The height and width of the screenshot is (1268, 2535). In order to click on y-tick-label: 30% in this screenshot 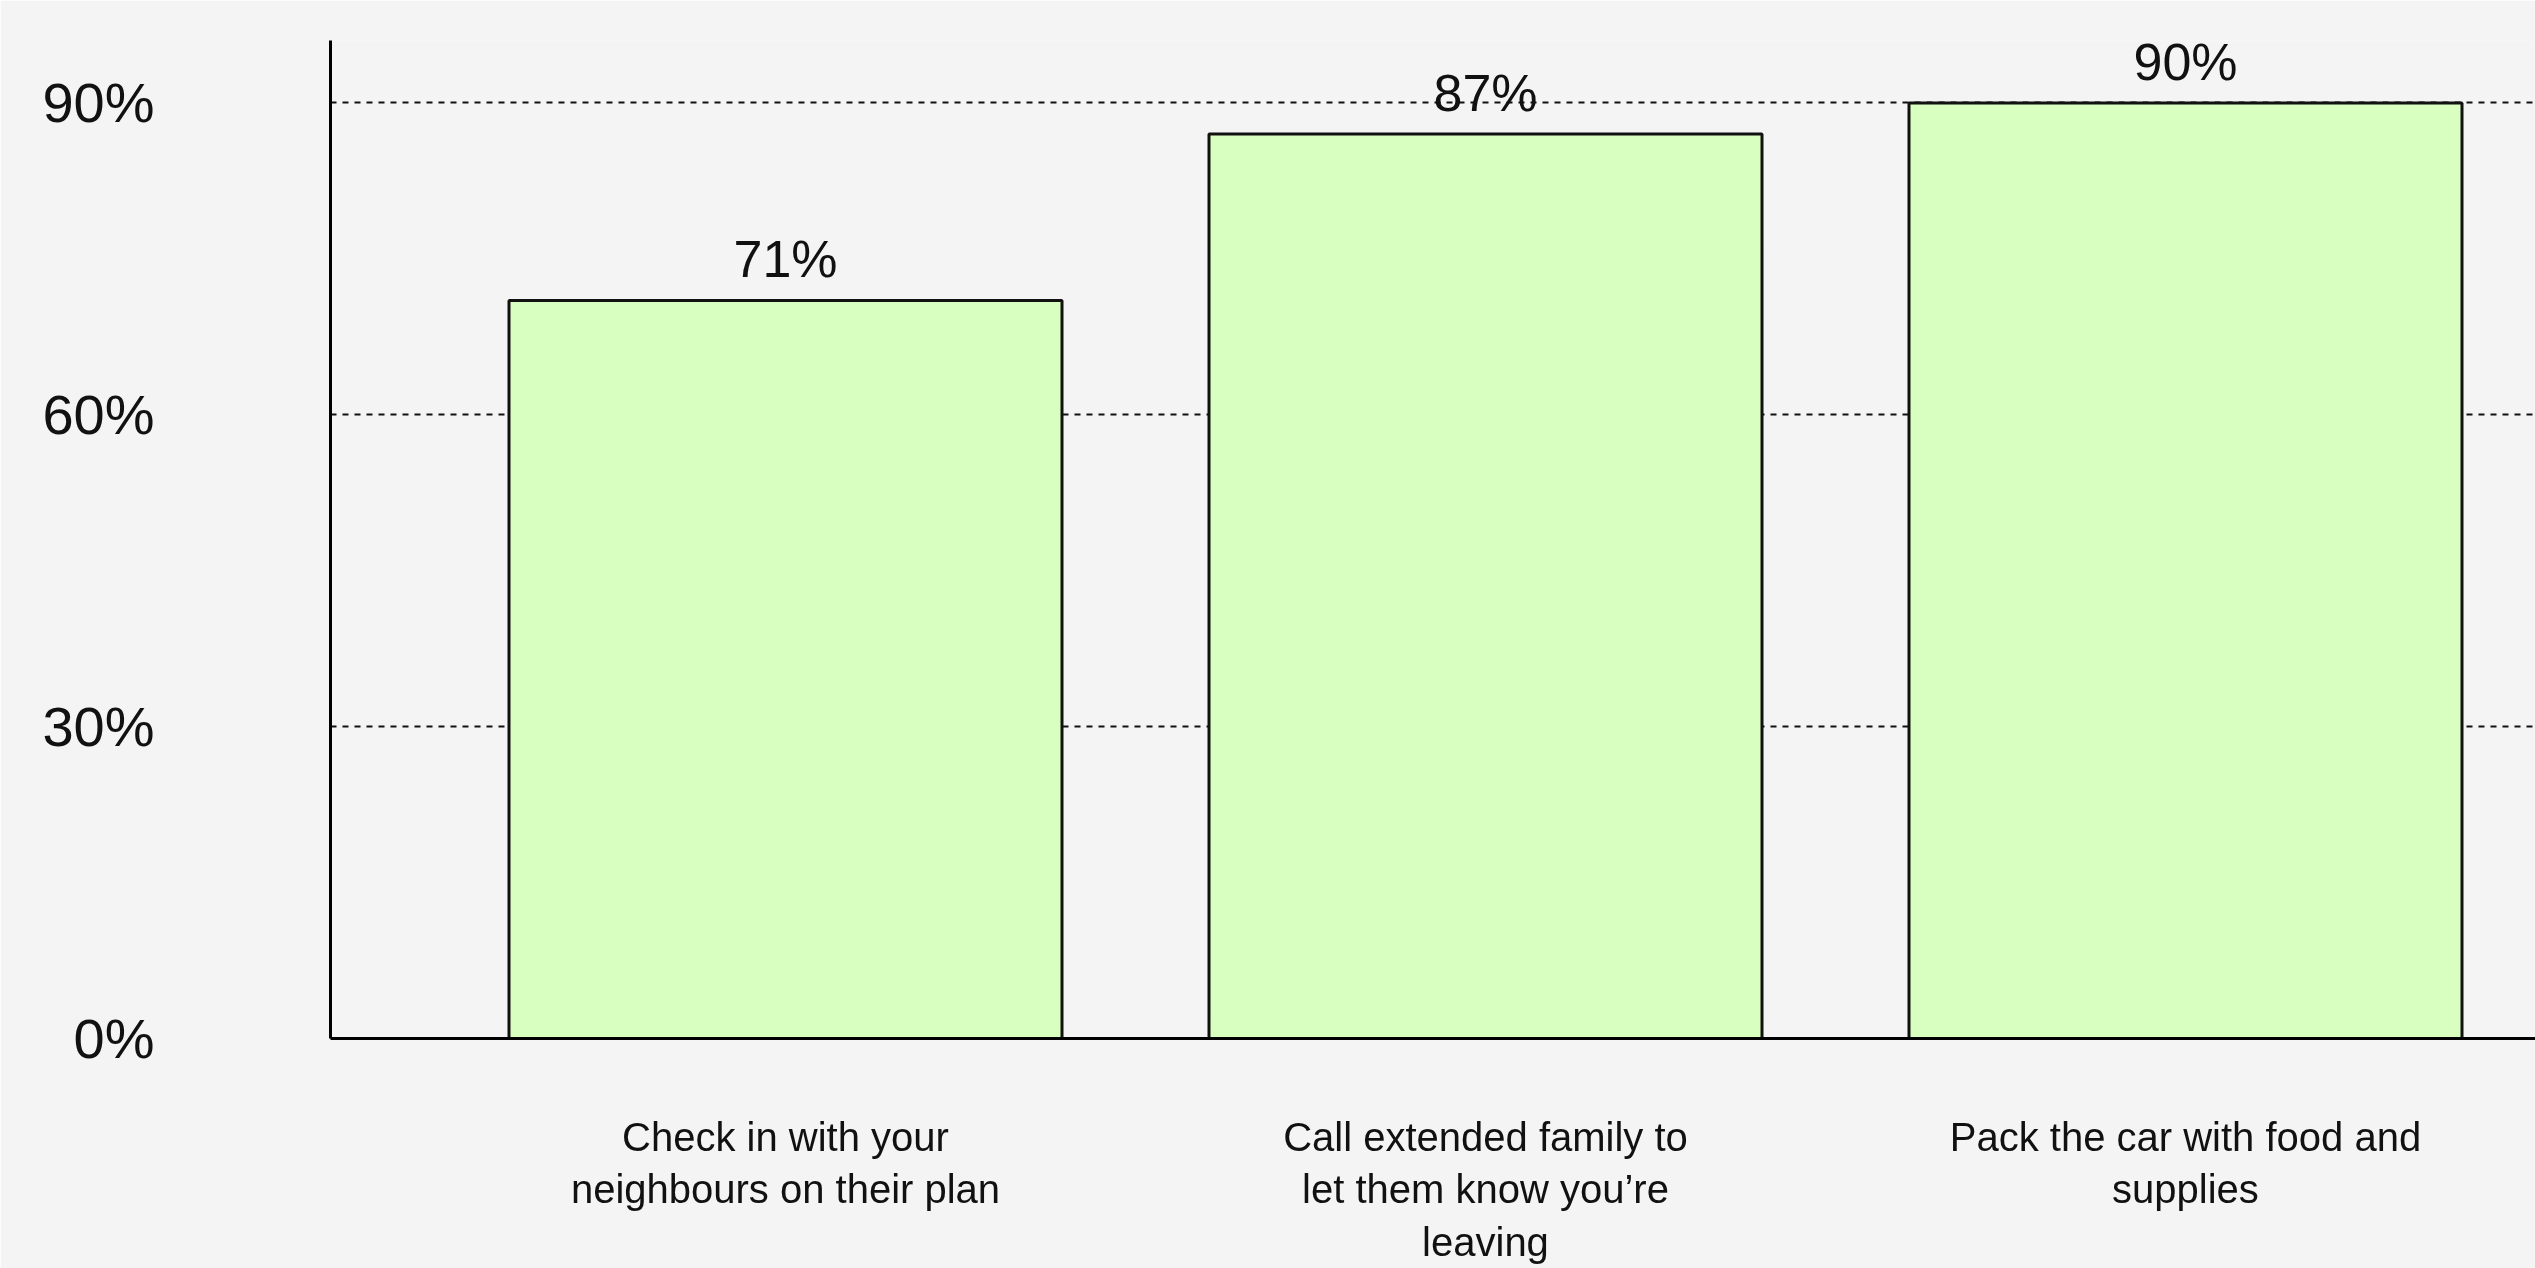, I will do `click(98, 727)`.